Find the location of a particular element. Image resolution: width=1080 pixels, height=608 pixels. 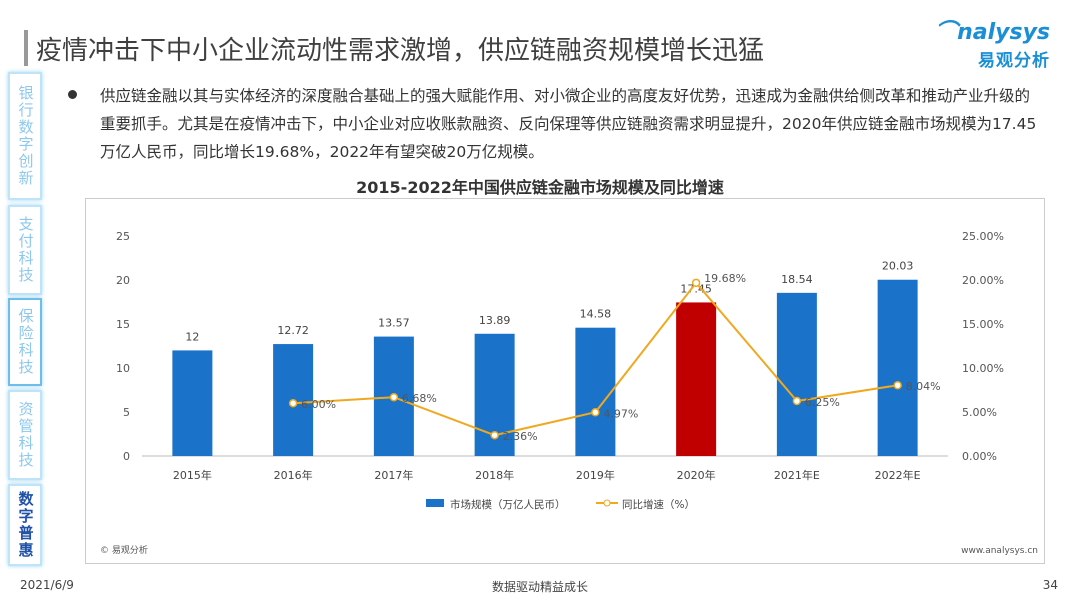

bar-data-label: 12.72 is located at coordinates (293, 330).